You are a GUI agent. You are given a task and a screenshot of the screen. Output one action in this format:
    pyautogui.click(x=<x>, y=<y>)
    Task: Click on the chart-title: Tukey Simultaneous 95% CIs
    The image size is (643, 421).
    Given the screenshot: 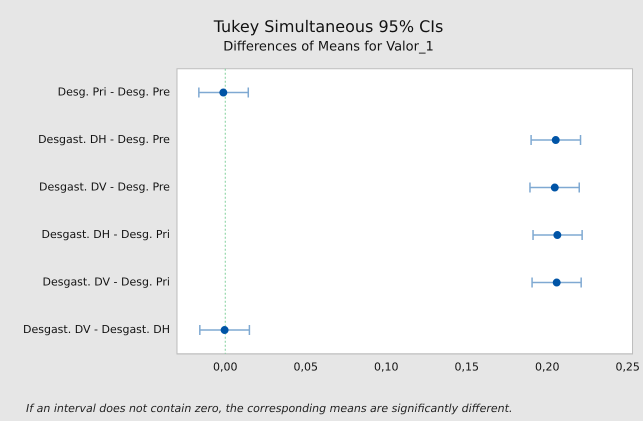 What is the action you would take?
    pyautogui.click(x=328, y=26)
    